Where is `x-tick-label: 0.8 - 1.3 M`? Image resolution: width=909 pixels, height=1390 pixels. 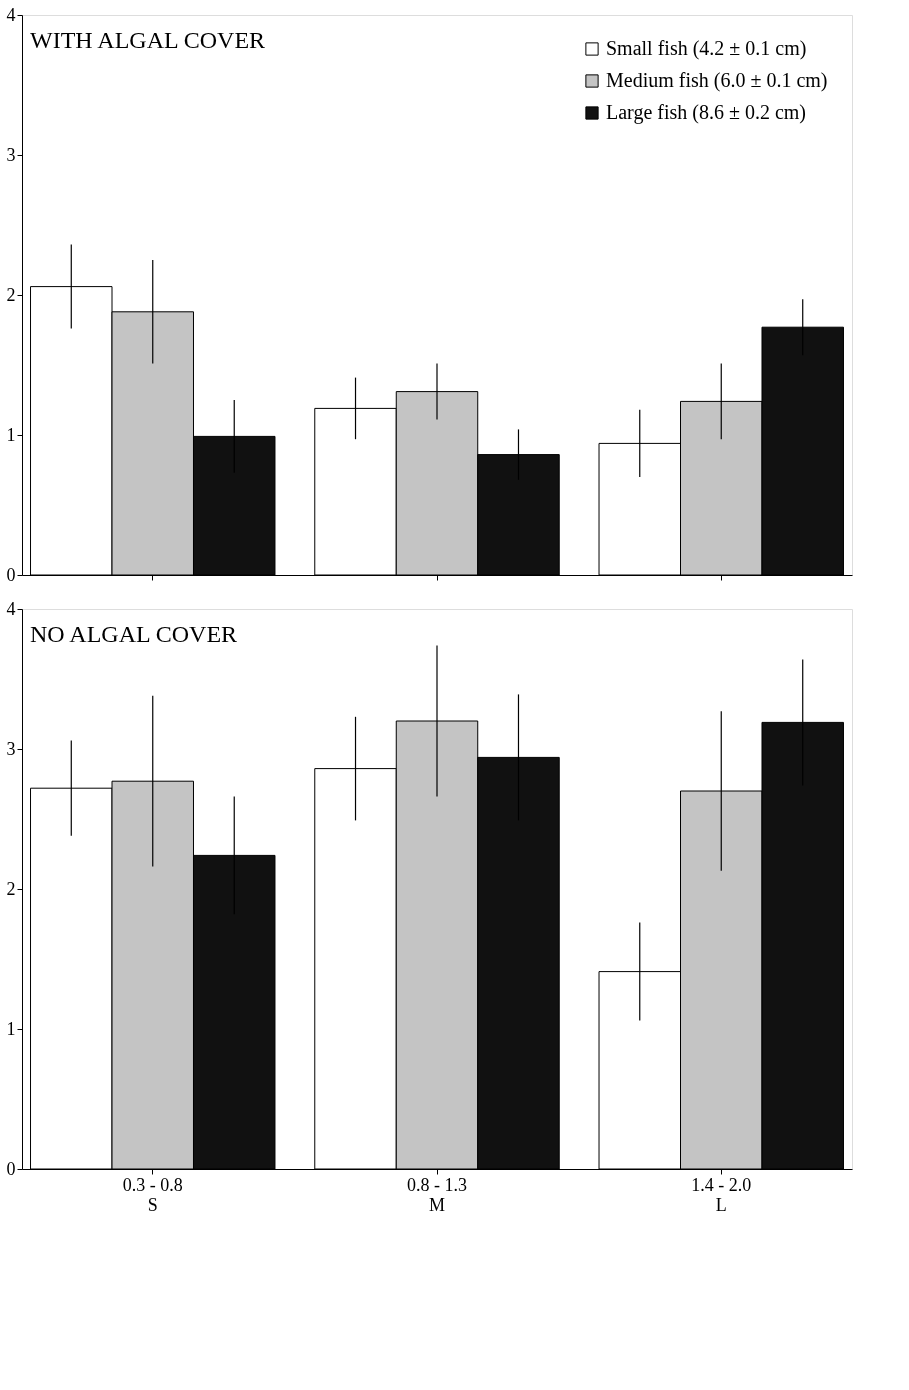 x-tick-label: 0.8 - 1.3 M is located at coordinates (437, 1194).